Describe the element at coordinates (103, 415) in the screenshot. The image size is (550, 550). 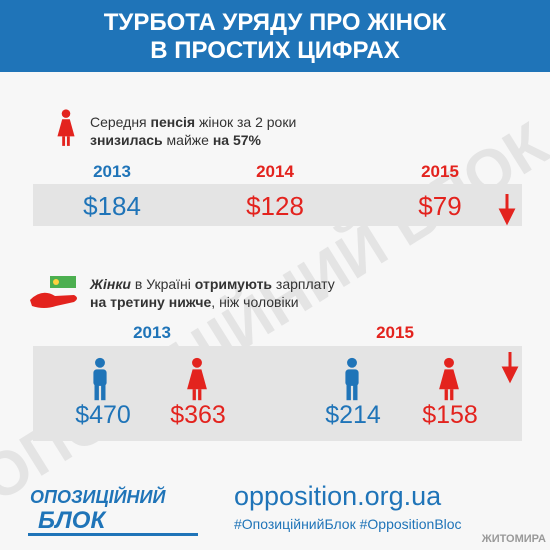
I see `salary-value: $470` at that location.